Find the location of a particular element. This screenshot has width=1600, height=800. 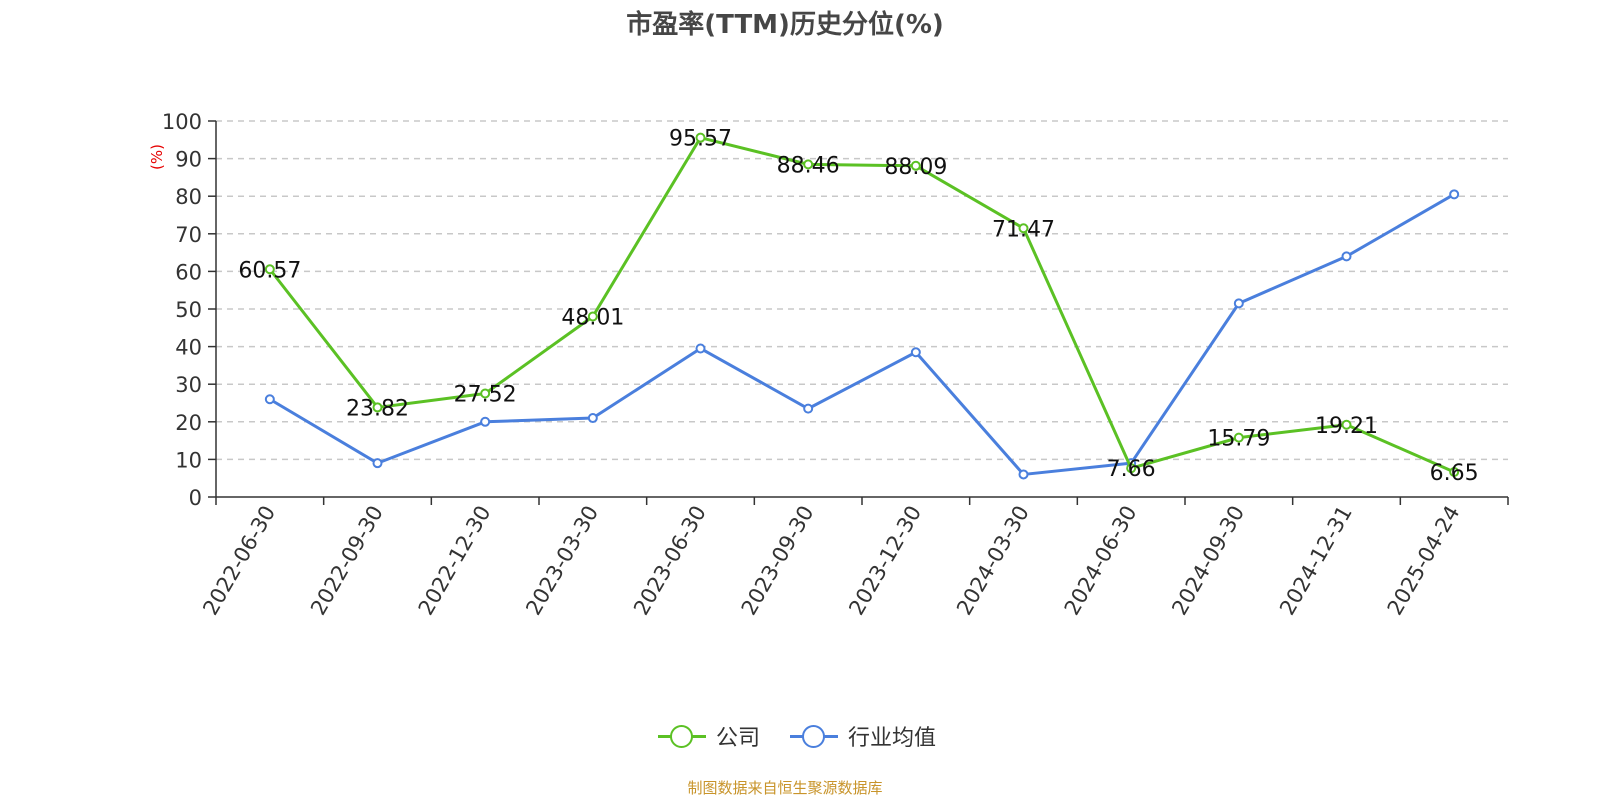

data-label: 19.21 is located at coordinates (1346, 426).